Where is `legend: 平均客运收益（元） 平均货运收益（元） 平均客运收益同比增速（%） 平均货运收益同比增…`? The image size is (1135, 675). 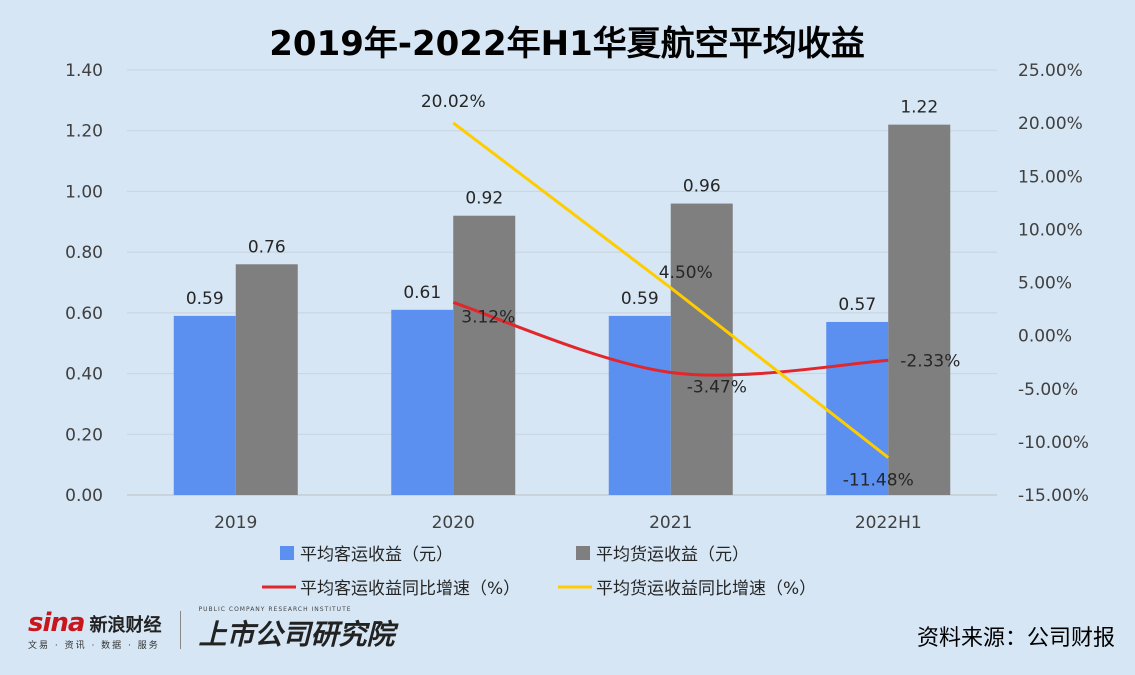
legend: 平均客运收益（元） 平均货运收益（元） 平均客运收益同比增速（%） 平均货运收益同比增… is located at coordinates (539, 572).